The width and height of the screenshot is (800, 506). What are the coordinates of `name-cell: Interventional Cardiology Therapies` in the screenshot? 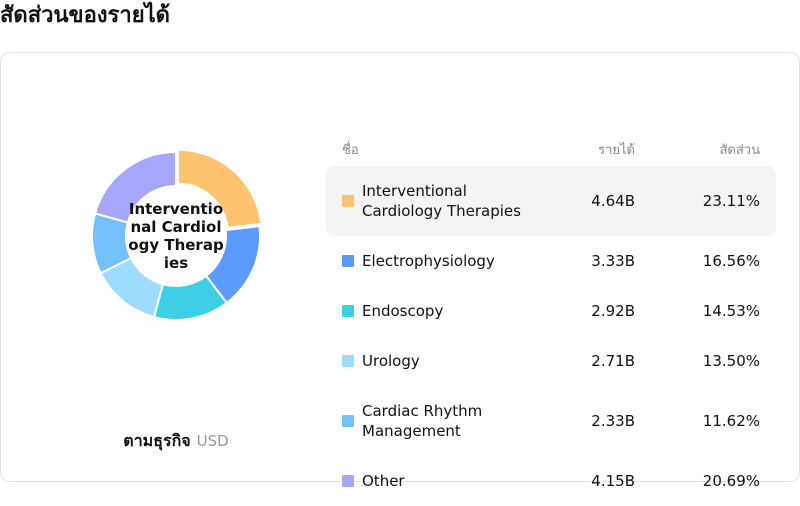 It's located at (442, 201).